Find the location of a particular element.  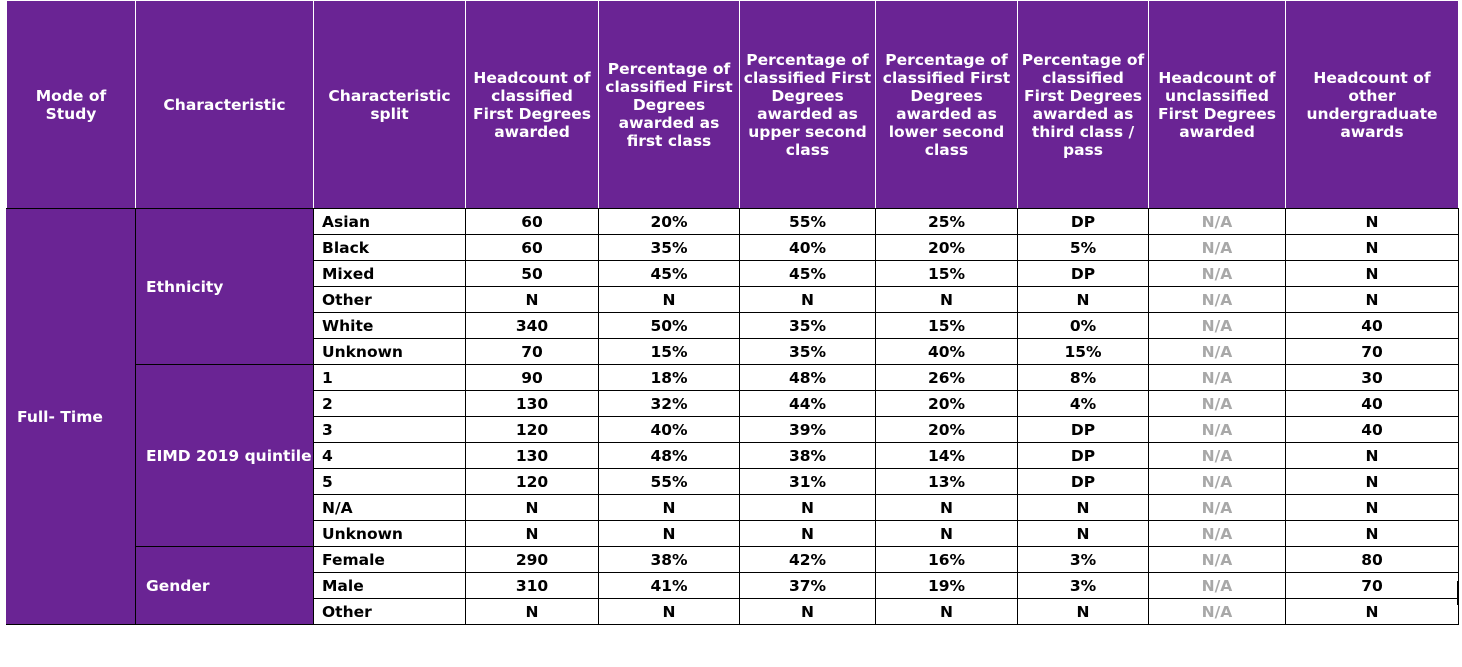

value-cell: 30 is located at coordinates (1372, 377).